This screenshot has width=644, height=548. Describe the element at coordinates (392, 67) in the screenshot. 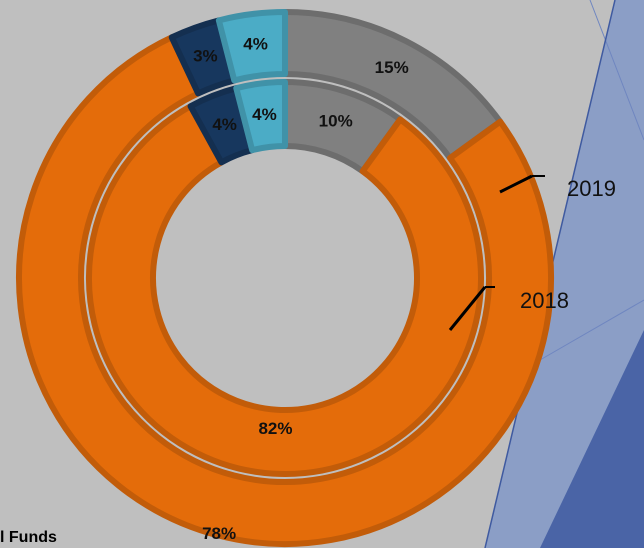

I see `data-label: 15%` at that location.